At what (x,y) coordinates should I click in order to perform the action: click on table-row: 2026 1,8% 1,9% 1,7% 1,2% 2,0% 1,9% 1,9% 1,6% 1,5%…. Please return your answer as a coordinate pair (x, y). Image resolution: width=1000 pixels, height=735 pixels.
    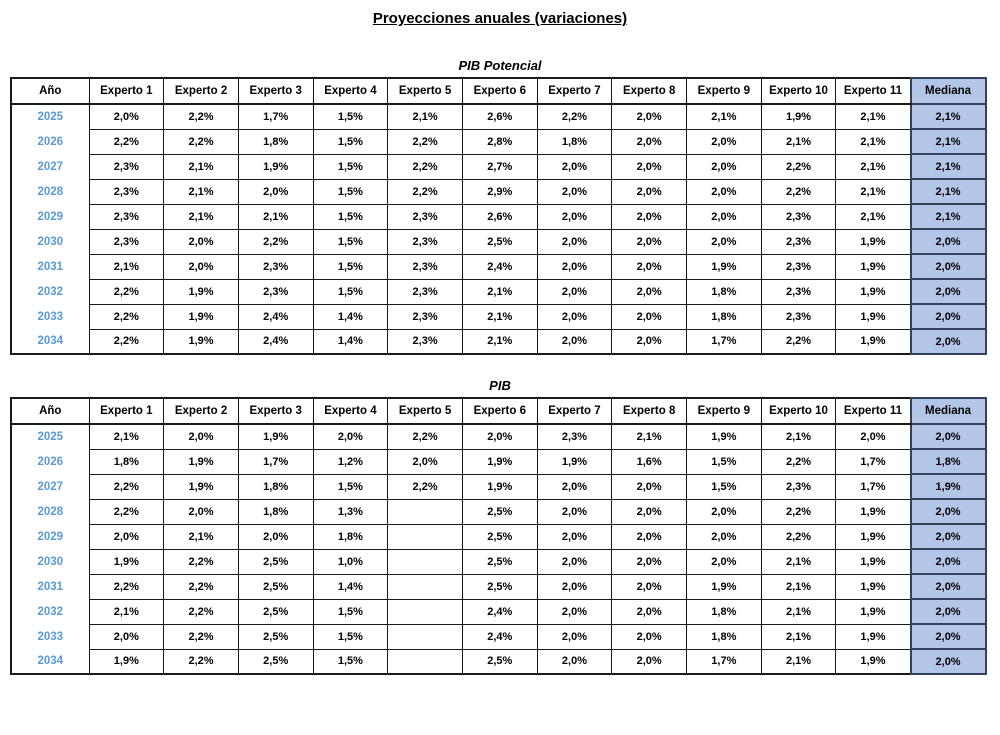
    Looking at the image, I should click on (498, 461).